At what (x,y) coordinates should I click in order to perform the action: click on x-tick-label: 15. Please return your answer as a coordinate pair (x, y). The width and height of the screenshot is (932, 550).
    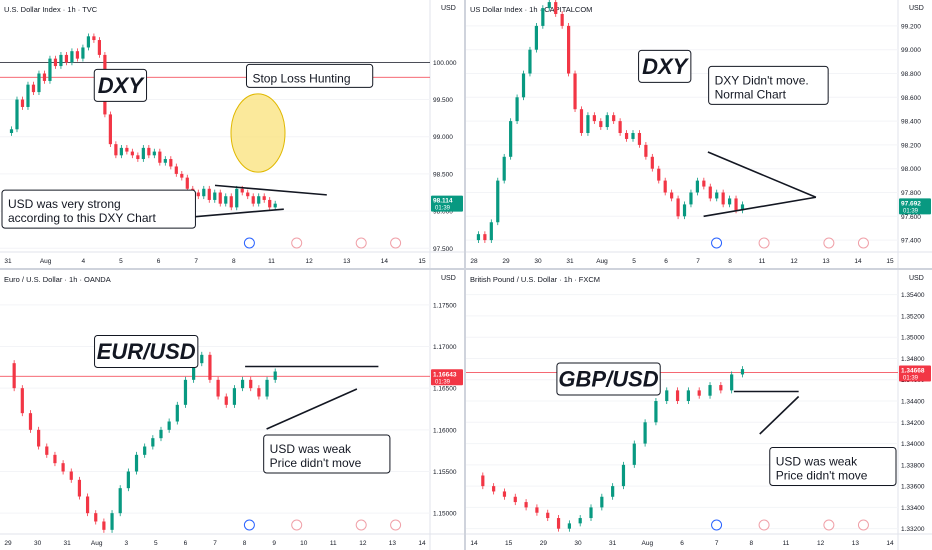
    Looking at the image, I should click on (422, 261).